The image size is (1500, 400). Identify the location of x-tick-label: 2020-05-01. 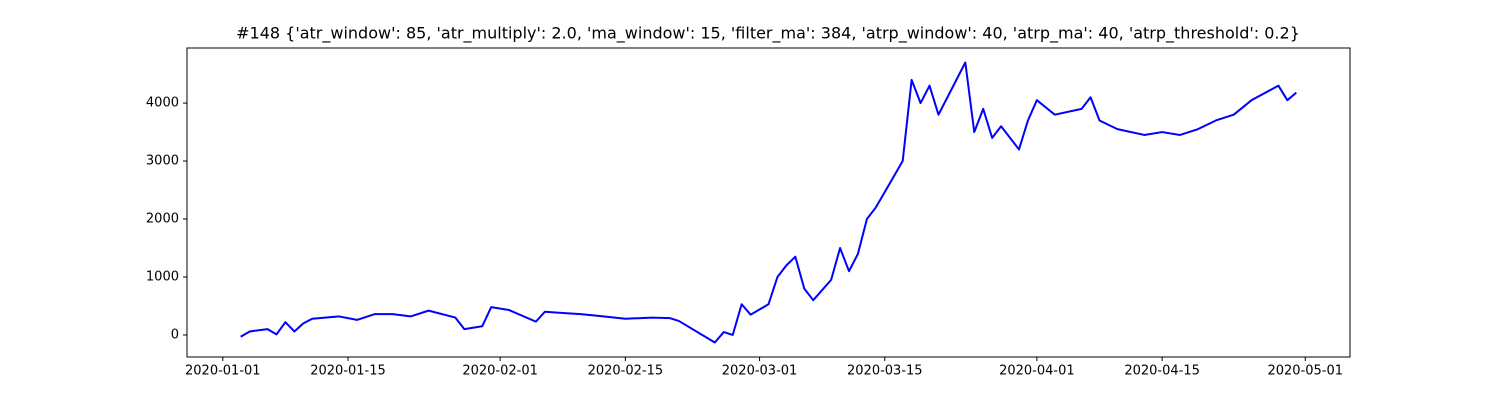
(1305, 371).